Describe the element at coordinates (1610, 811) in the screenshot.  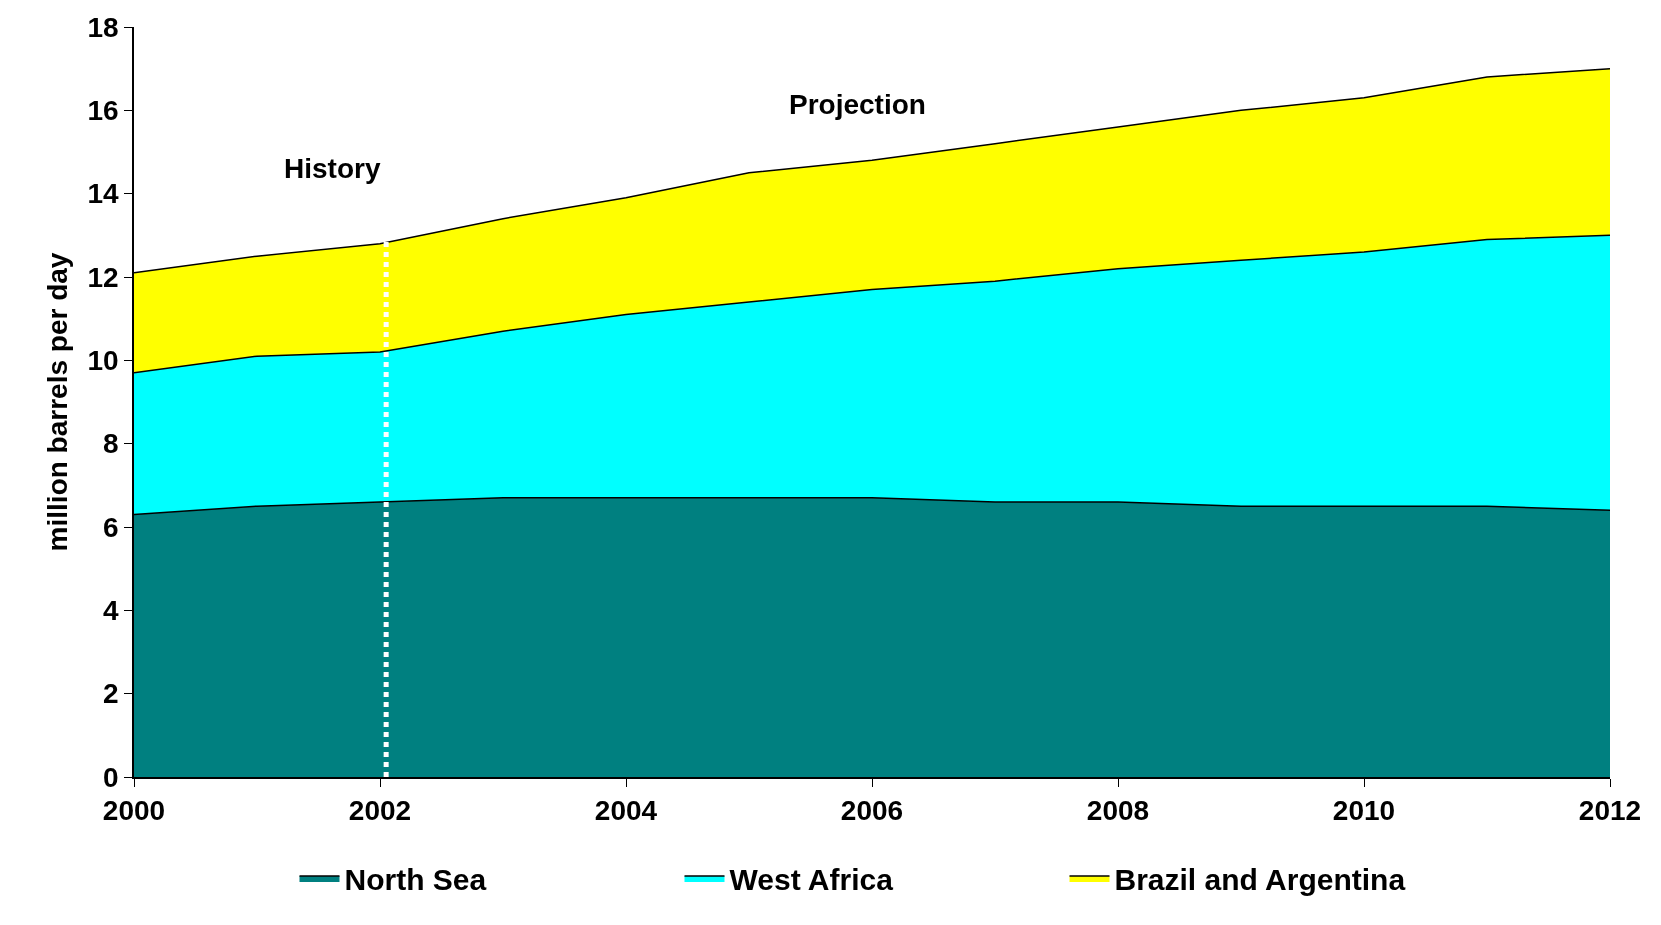
I see `x-tick-label: 2012` at that location.